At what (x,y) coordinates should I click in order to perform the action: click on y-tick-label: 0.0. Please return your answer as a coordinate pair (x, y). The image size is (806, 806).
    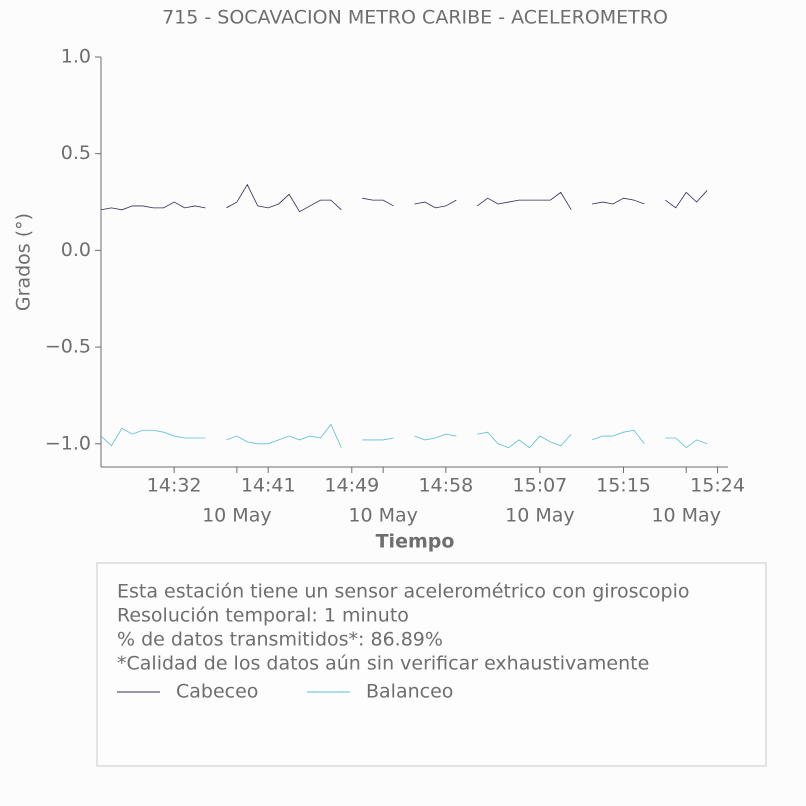
    Looking at the image, I should click on (76, 250).